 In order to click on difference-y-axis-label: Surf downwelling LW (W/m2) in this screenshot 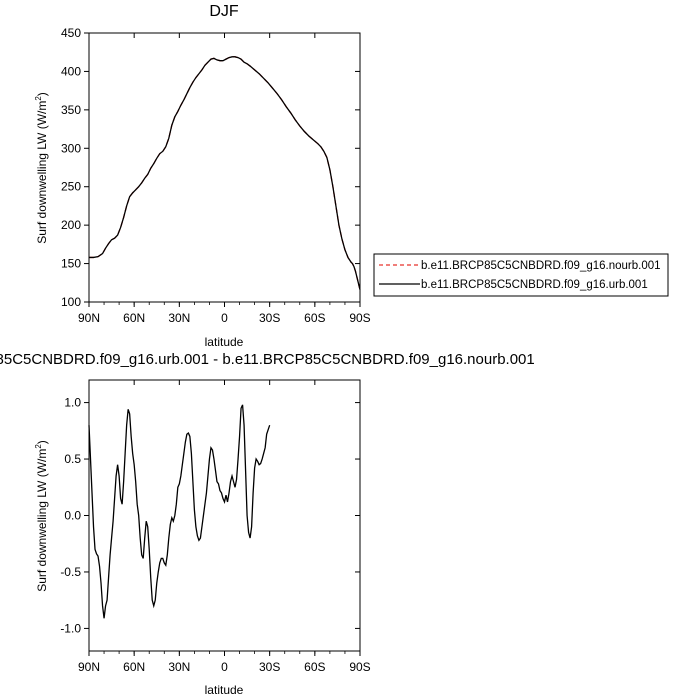, I will do `click(41, 516)`.